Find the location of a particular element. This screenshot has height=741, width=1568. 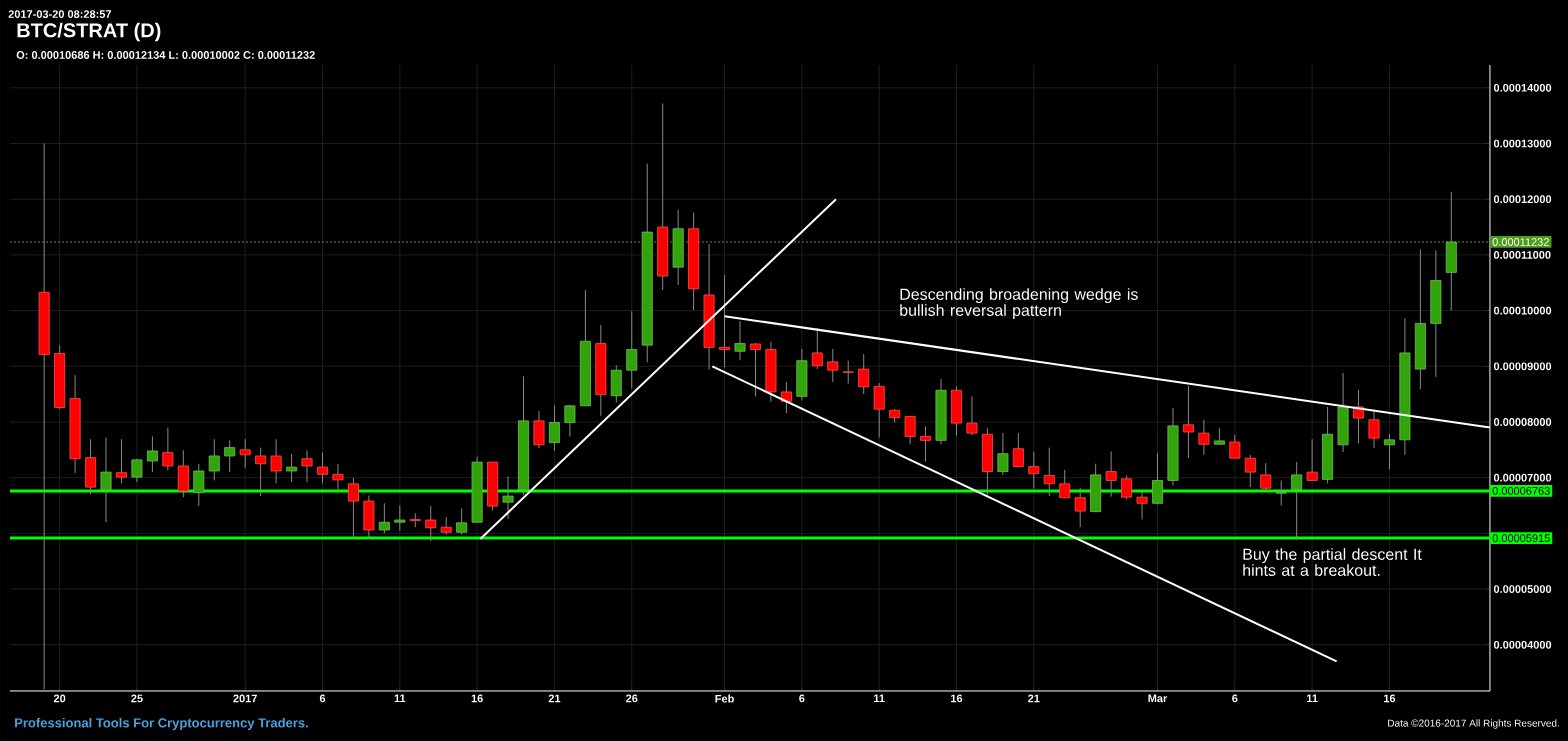

y-tick-label: 0.00005000 is located at coordinates (1522, 589).